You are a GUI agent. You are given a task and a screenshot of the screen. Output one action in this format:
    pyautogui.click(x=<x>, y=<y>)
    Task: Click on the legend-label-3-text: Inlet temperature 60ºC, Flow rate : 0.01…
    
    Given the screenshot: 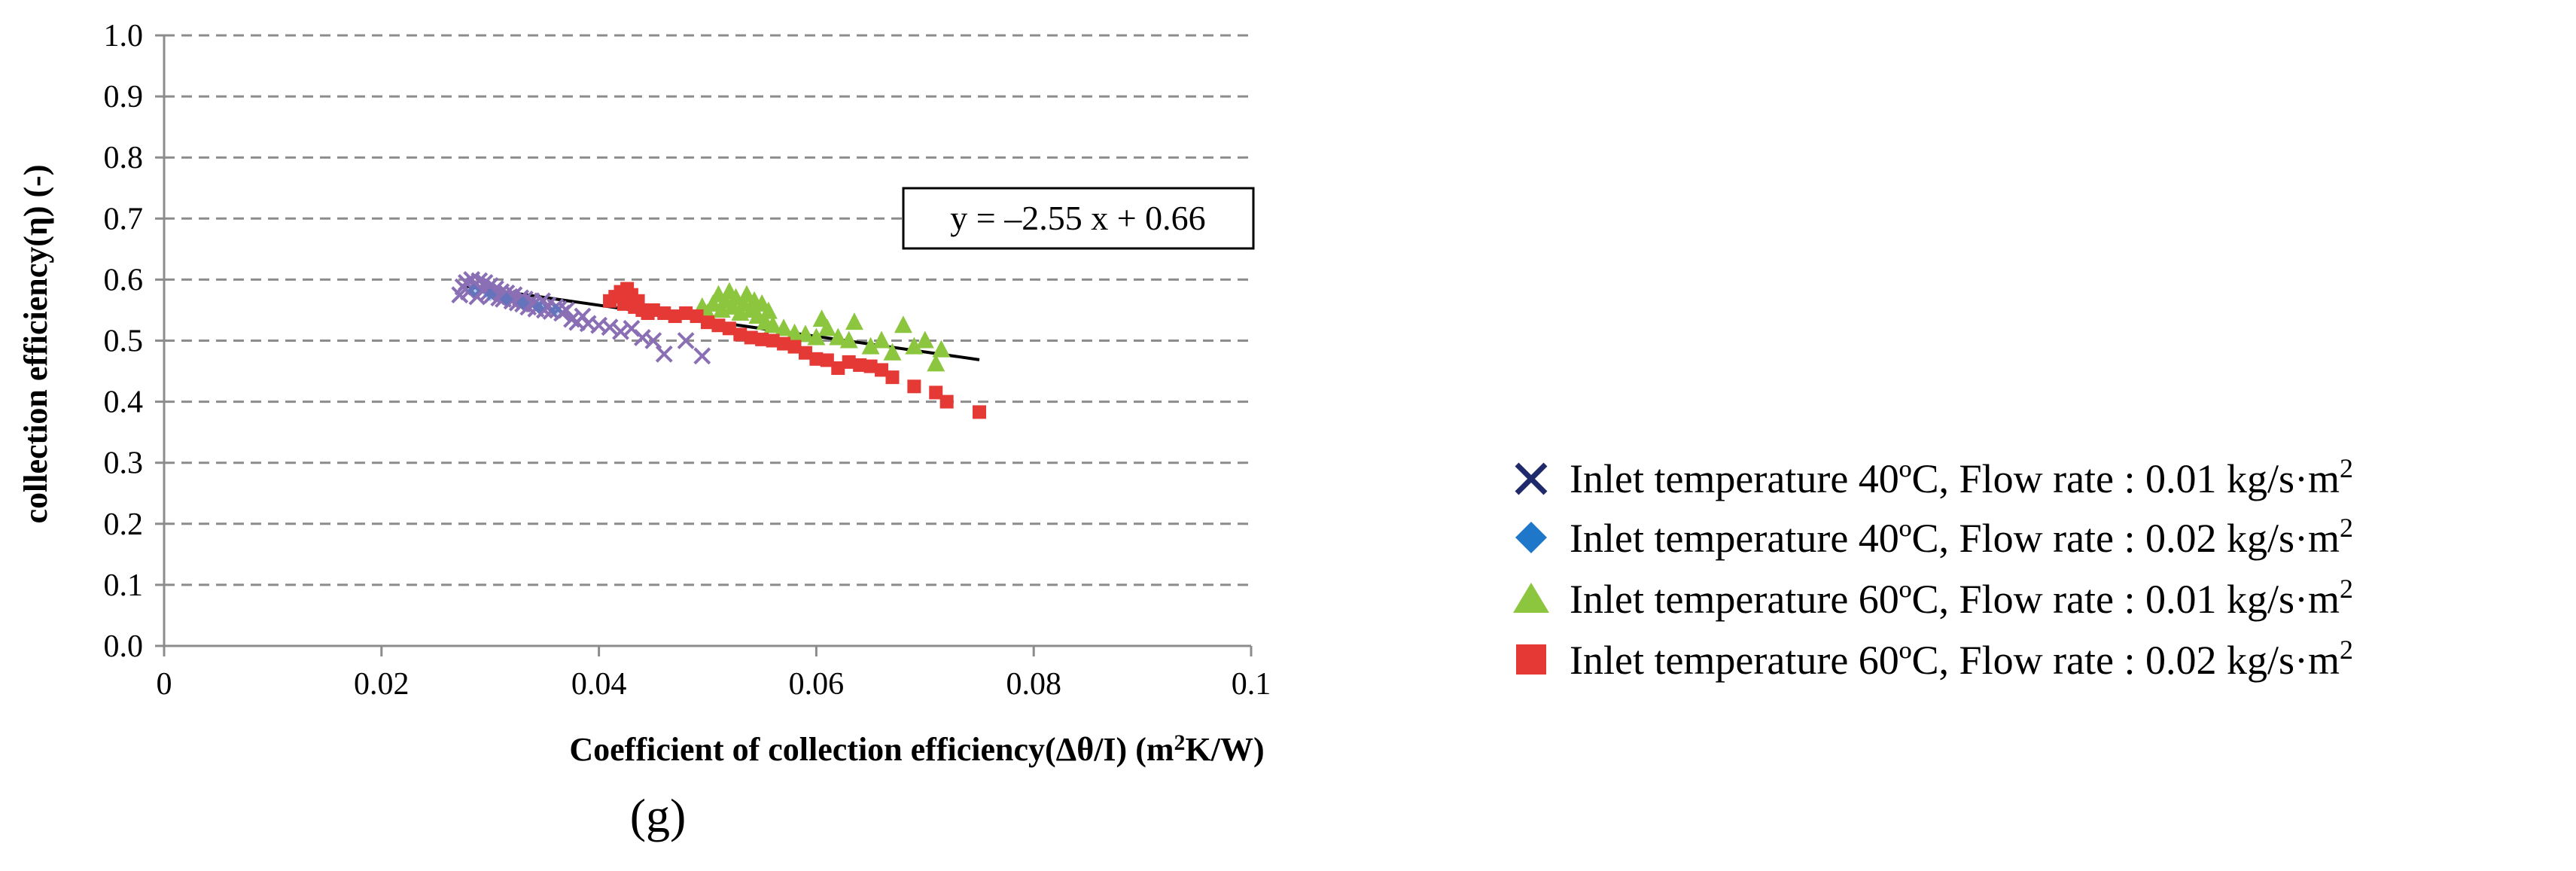 What is the action you would take?
    pyautogui.click(x=1955, y=599)
    